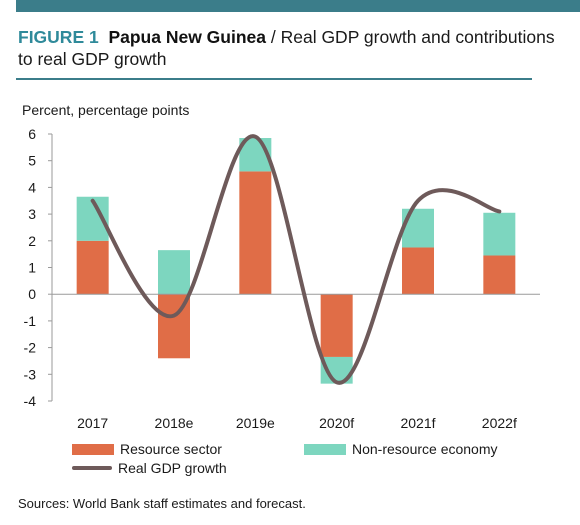  I want to click on x-tick-label: 2021f, so click(417, 423).